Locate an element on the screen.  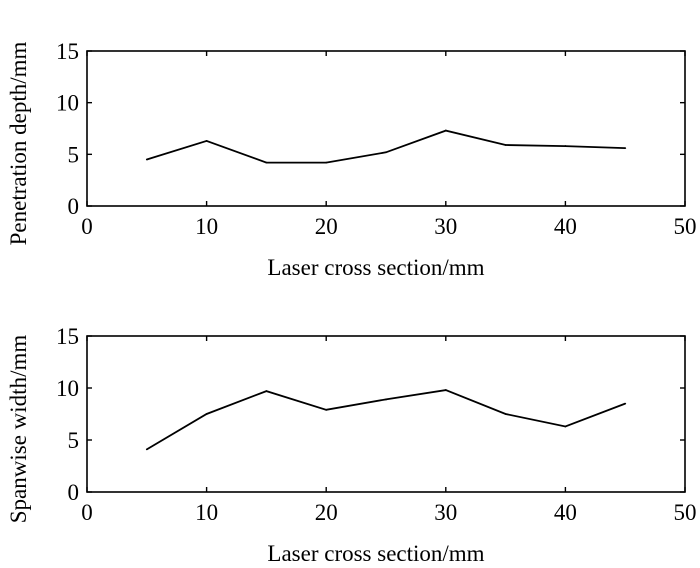
y-axis-label: Penetration depth/mm is located at coordinates (18, 144).